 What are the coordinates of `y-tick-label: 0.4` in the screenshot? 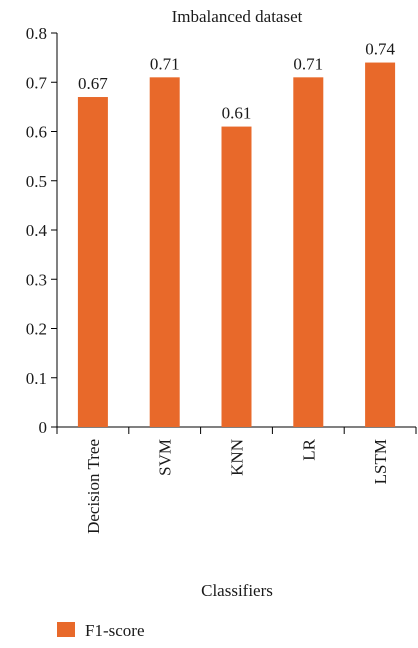 It's located at (37, 230).